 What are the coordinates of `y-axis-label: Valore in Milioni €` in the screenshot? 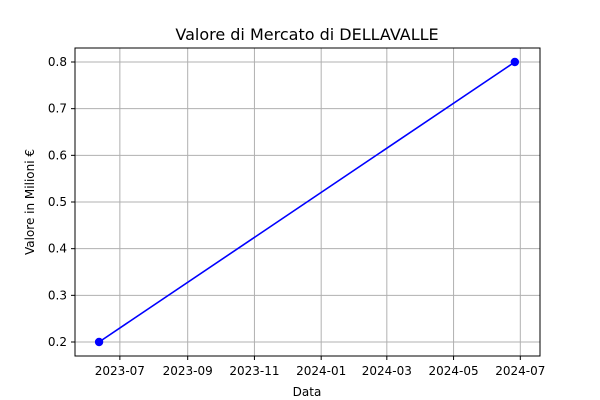 It's located at (30, 202).